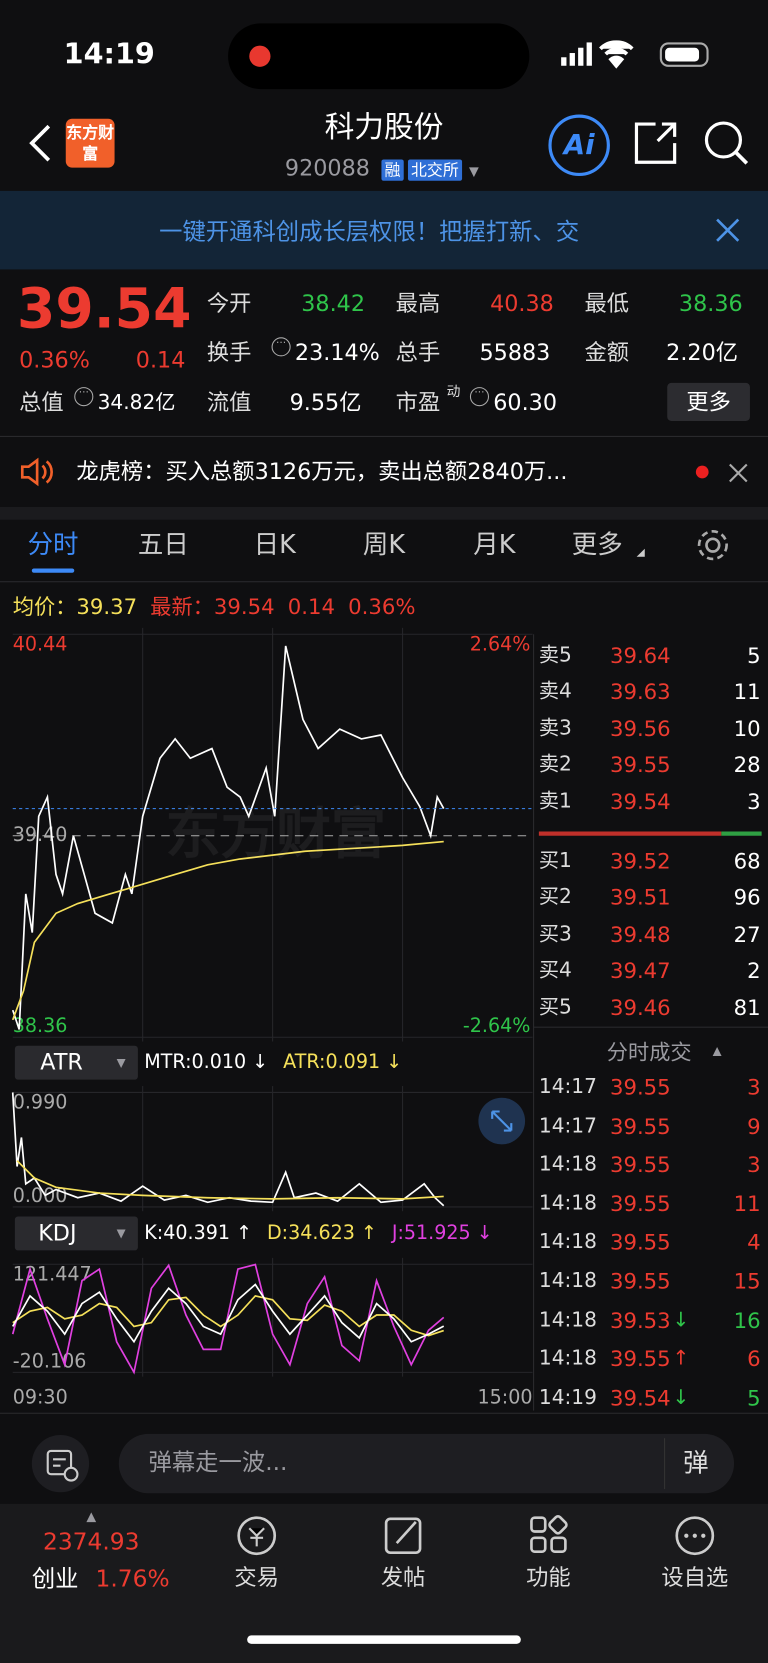 Image resolution: width=768 pixels, height=1663 pixels. What do you see at coordinates (696, 1463) in the screenshot?
I see `danmaku-button: 弹` at bounding box center [696, 1463].